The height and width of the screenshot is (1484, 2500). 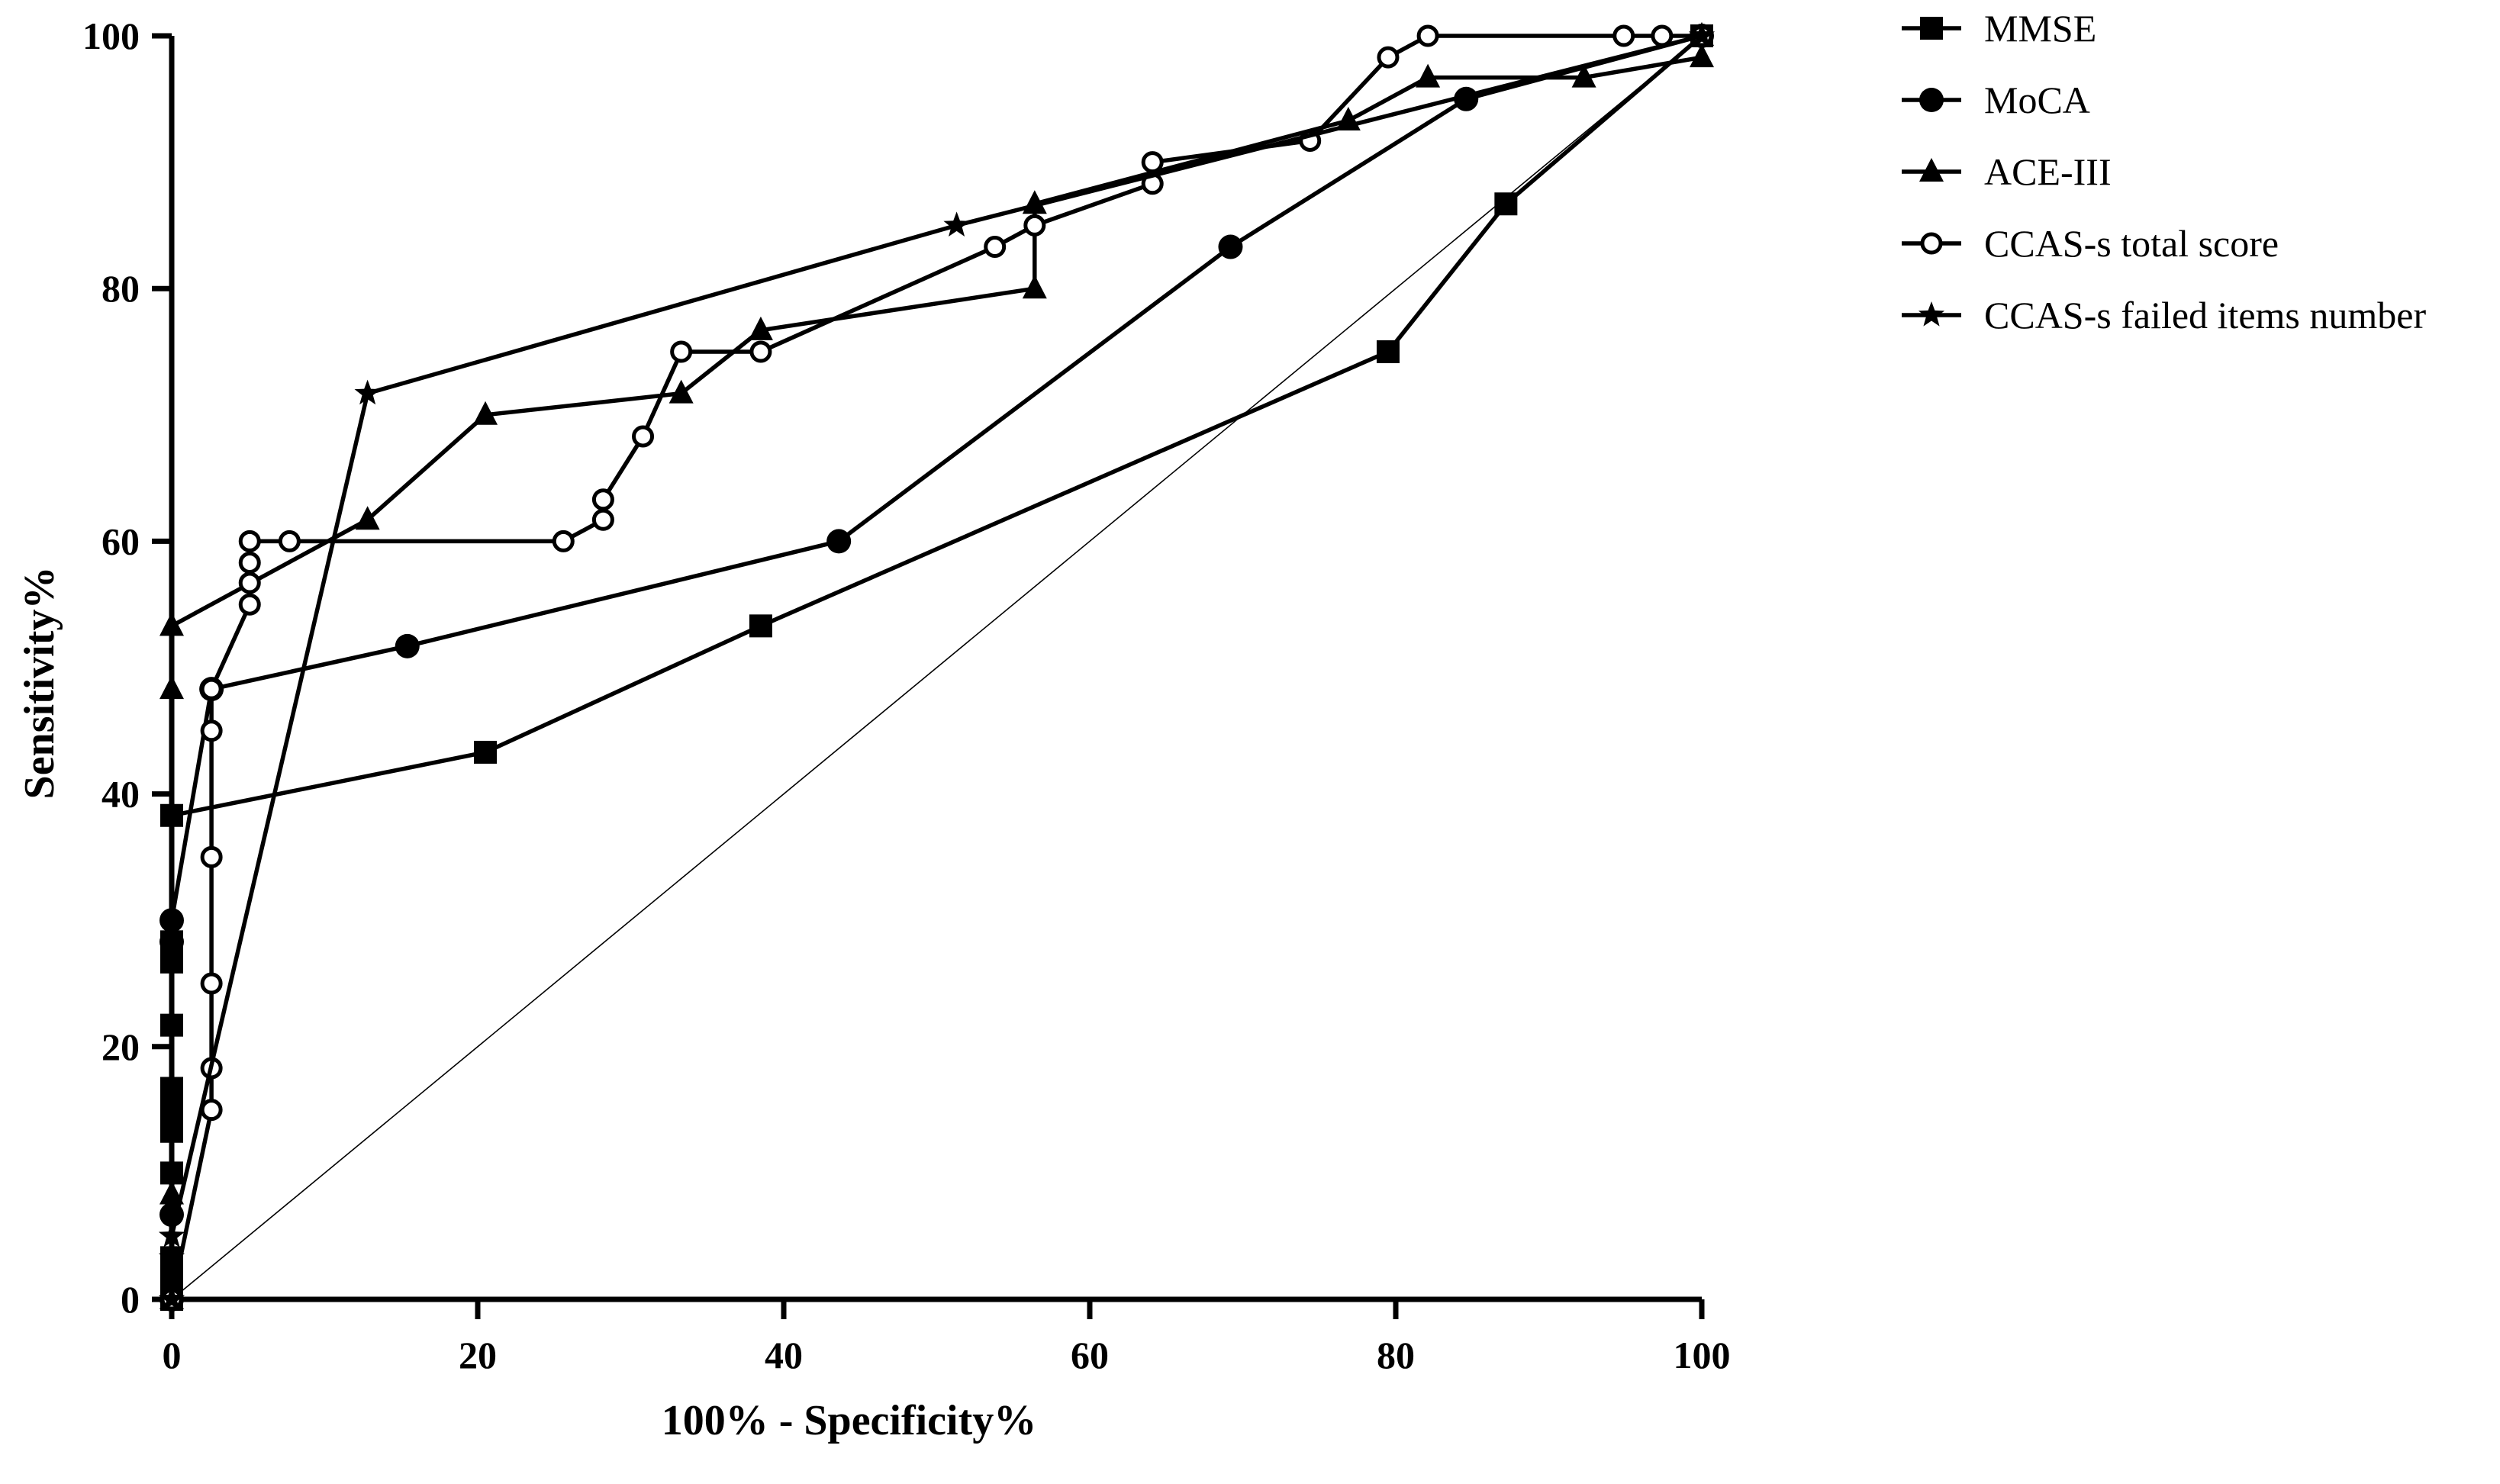 What do you see at coordinates (1090, 1355) in the screenshot?
I see `x-tick-label: 60` at bounding box center [1090, 1355].